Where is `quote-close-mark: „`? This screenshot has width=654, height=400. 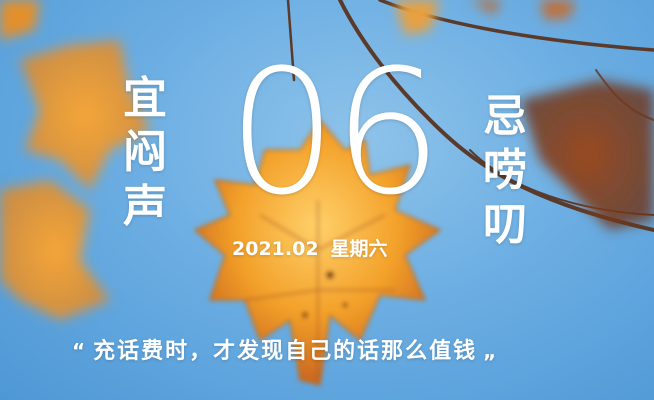 quote-close-mark: „ is located at coordinates (491, 351).